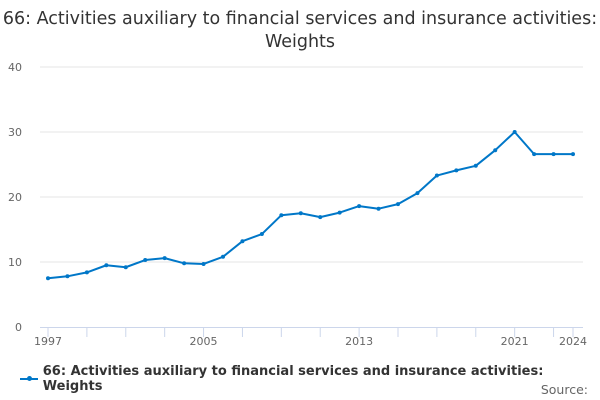  Describe the element at coordinates (359, 341) in the screenshot. I see `x-tick-label: 2013` at that location.